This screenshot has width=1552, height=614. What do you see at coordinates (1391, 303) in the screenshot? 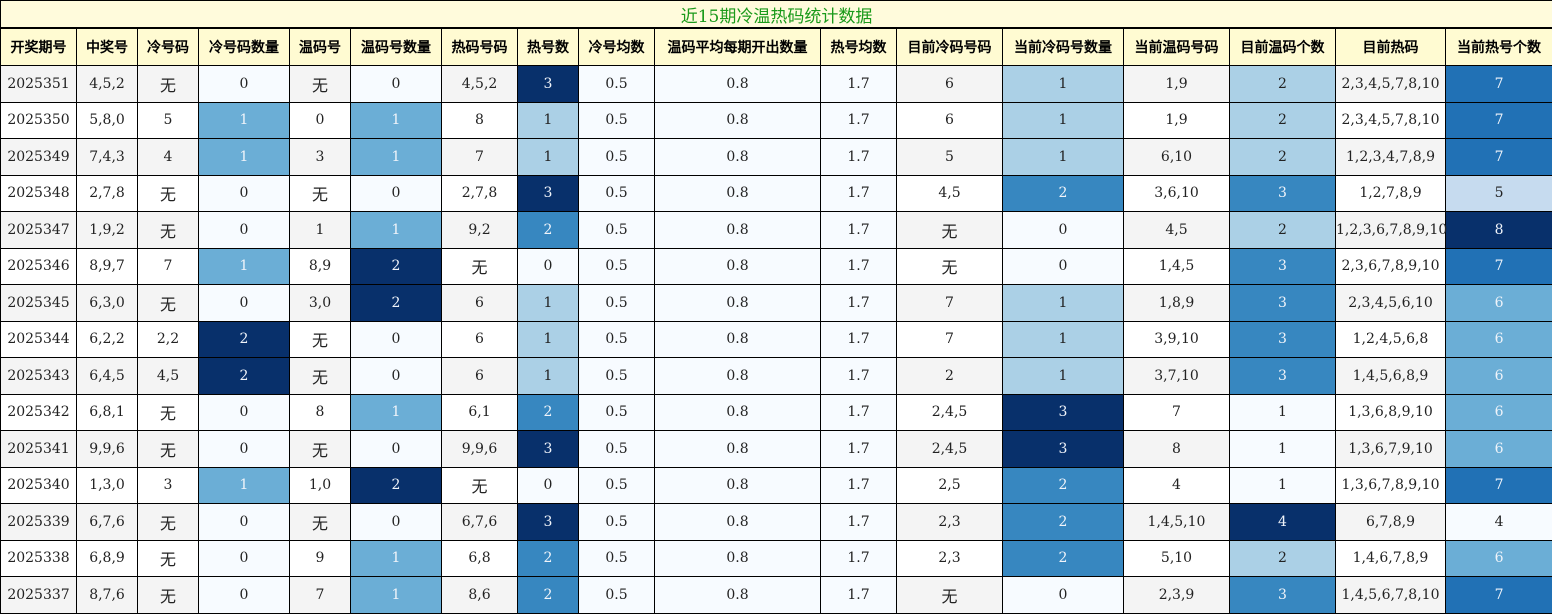
I see `table-cell: 2,3,4,5,6,10` at bounding box center [1391, 303].